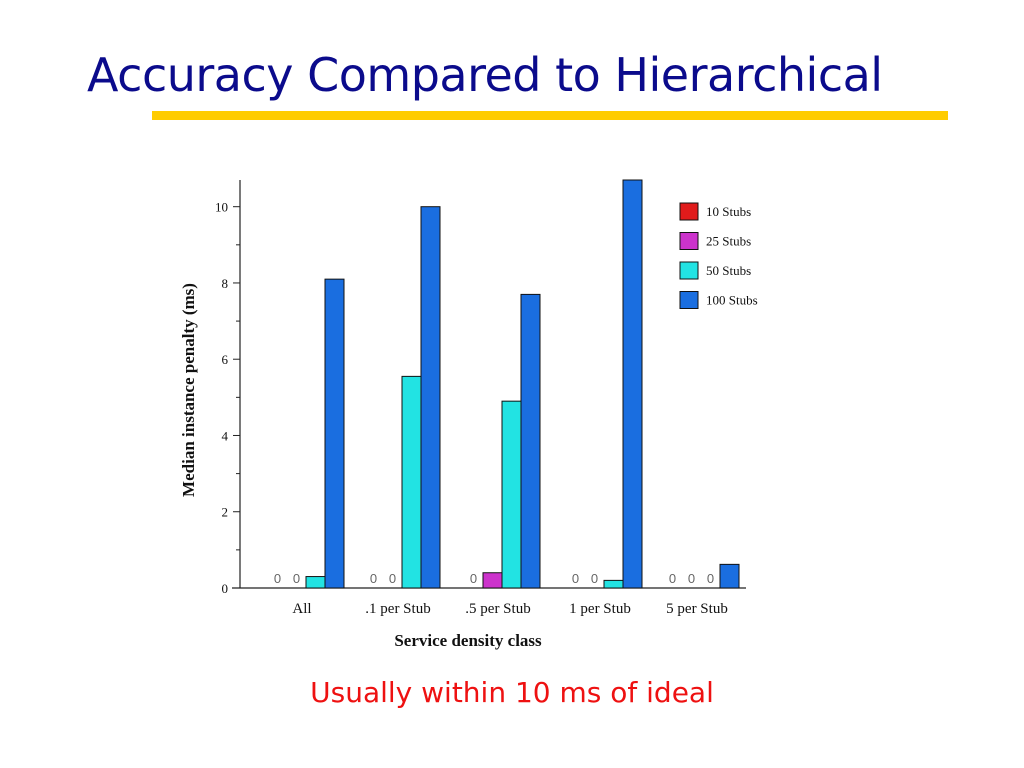  Describe the element at coordinates (468, 640) in the screenshot. I see `x-axis-title: Service density class` at that location.